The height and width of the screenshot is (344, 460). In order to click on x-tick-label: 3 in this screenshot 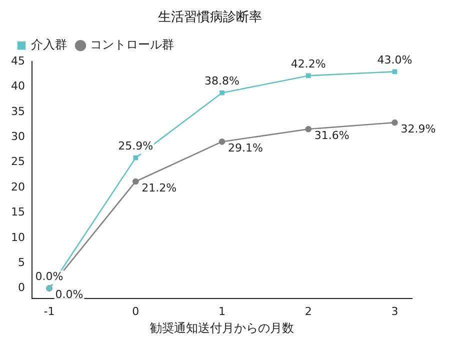, I will do `click(394, 311)`.